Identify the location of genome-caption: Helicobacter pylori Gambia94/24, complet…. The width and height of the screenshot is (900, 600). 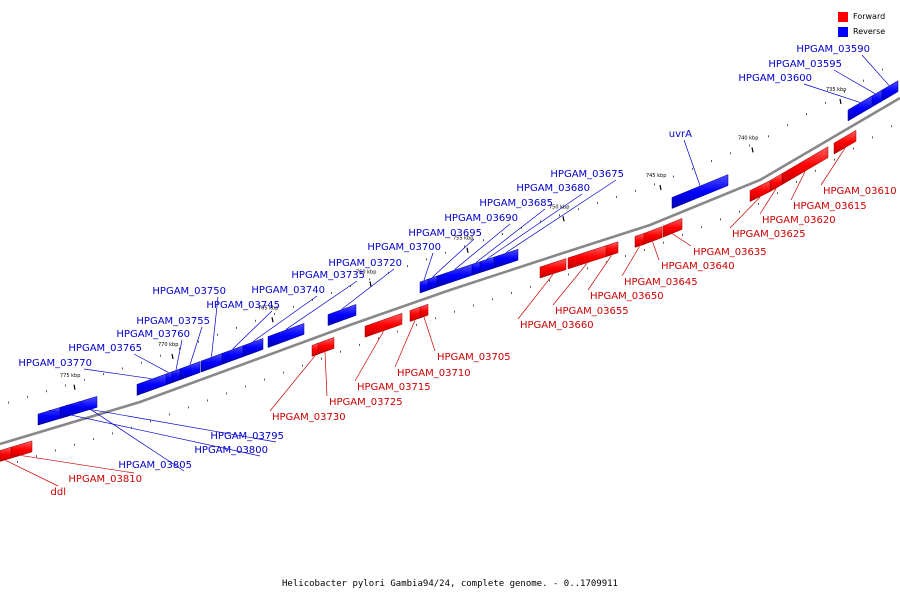
(450, 584).